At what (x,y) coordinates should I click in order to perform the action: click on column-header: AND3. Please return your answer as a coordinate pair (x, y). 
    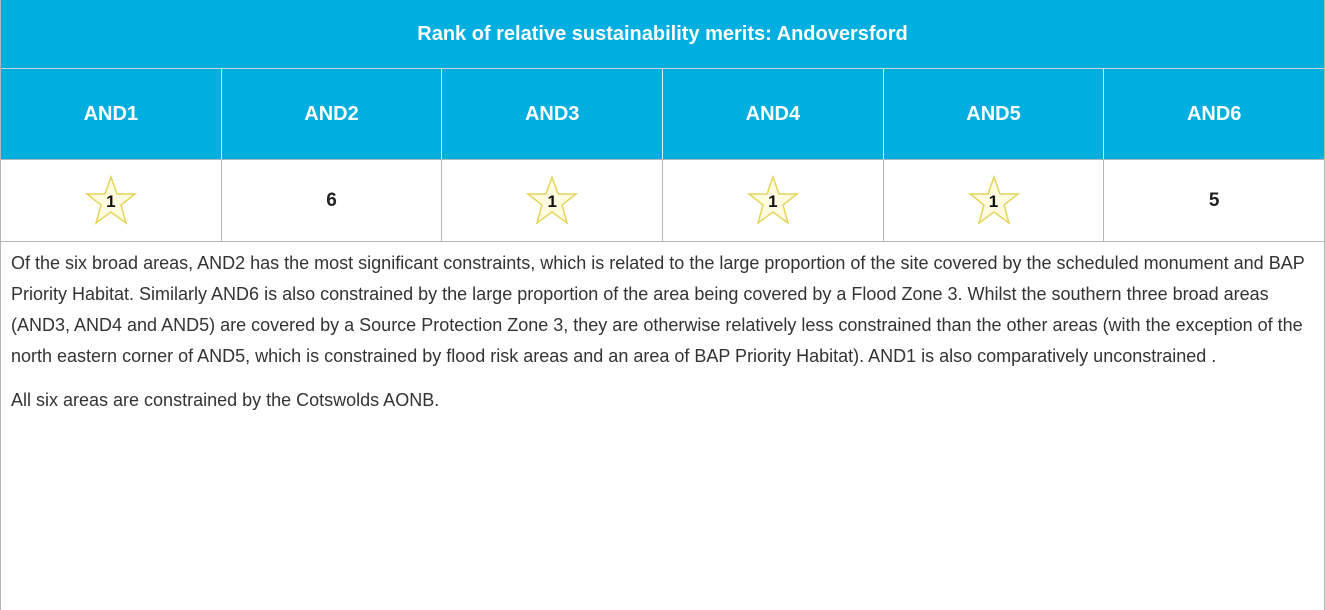
    Looking at the image, I should click on (553, 114).